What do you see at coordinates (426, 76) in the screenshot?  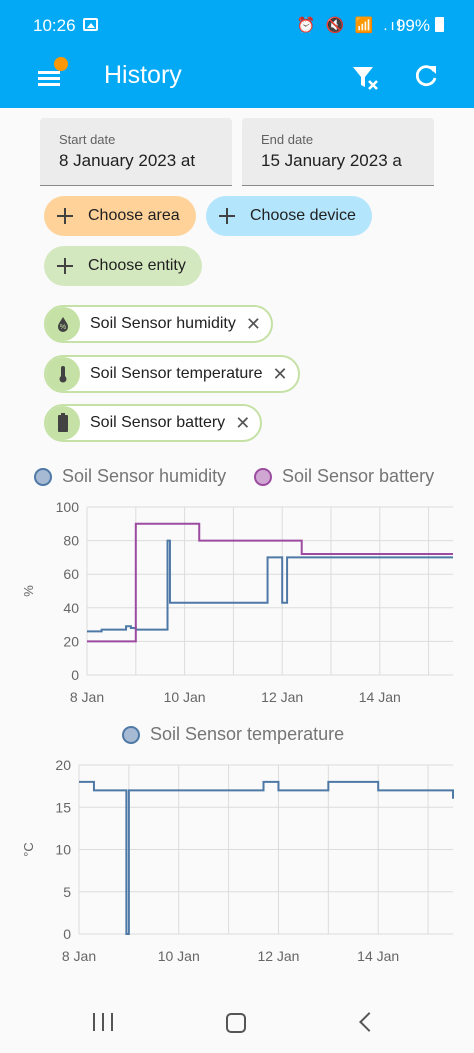 I see `refresh-icon` at bounding box center [426, 76].